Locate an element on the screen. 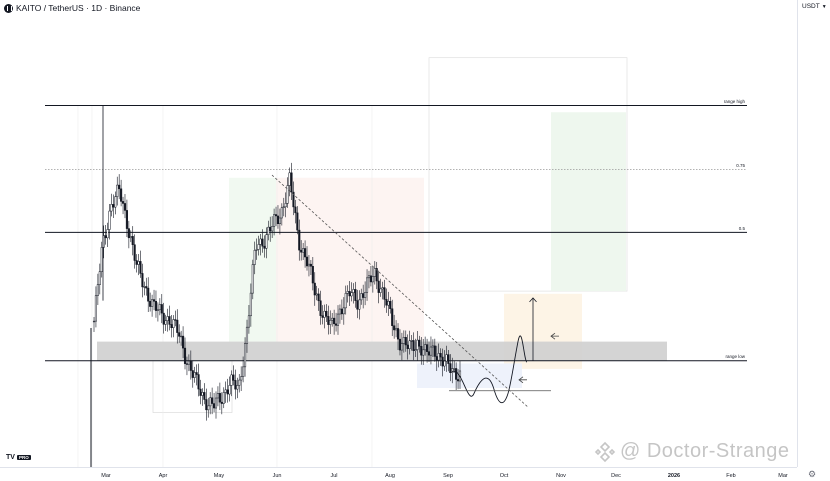 This screenshot has width=830, height=481. pro-badge: PRO is located at coordinates (23, 457).